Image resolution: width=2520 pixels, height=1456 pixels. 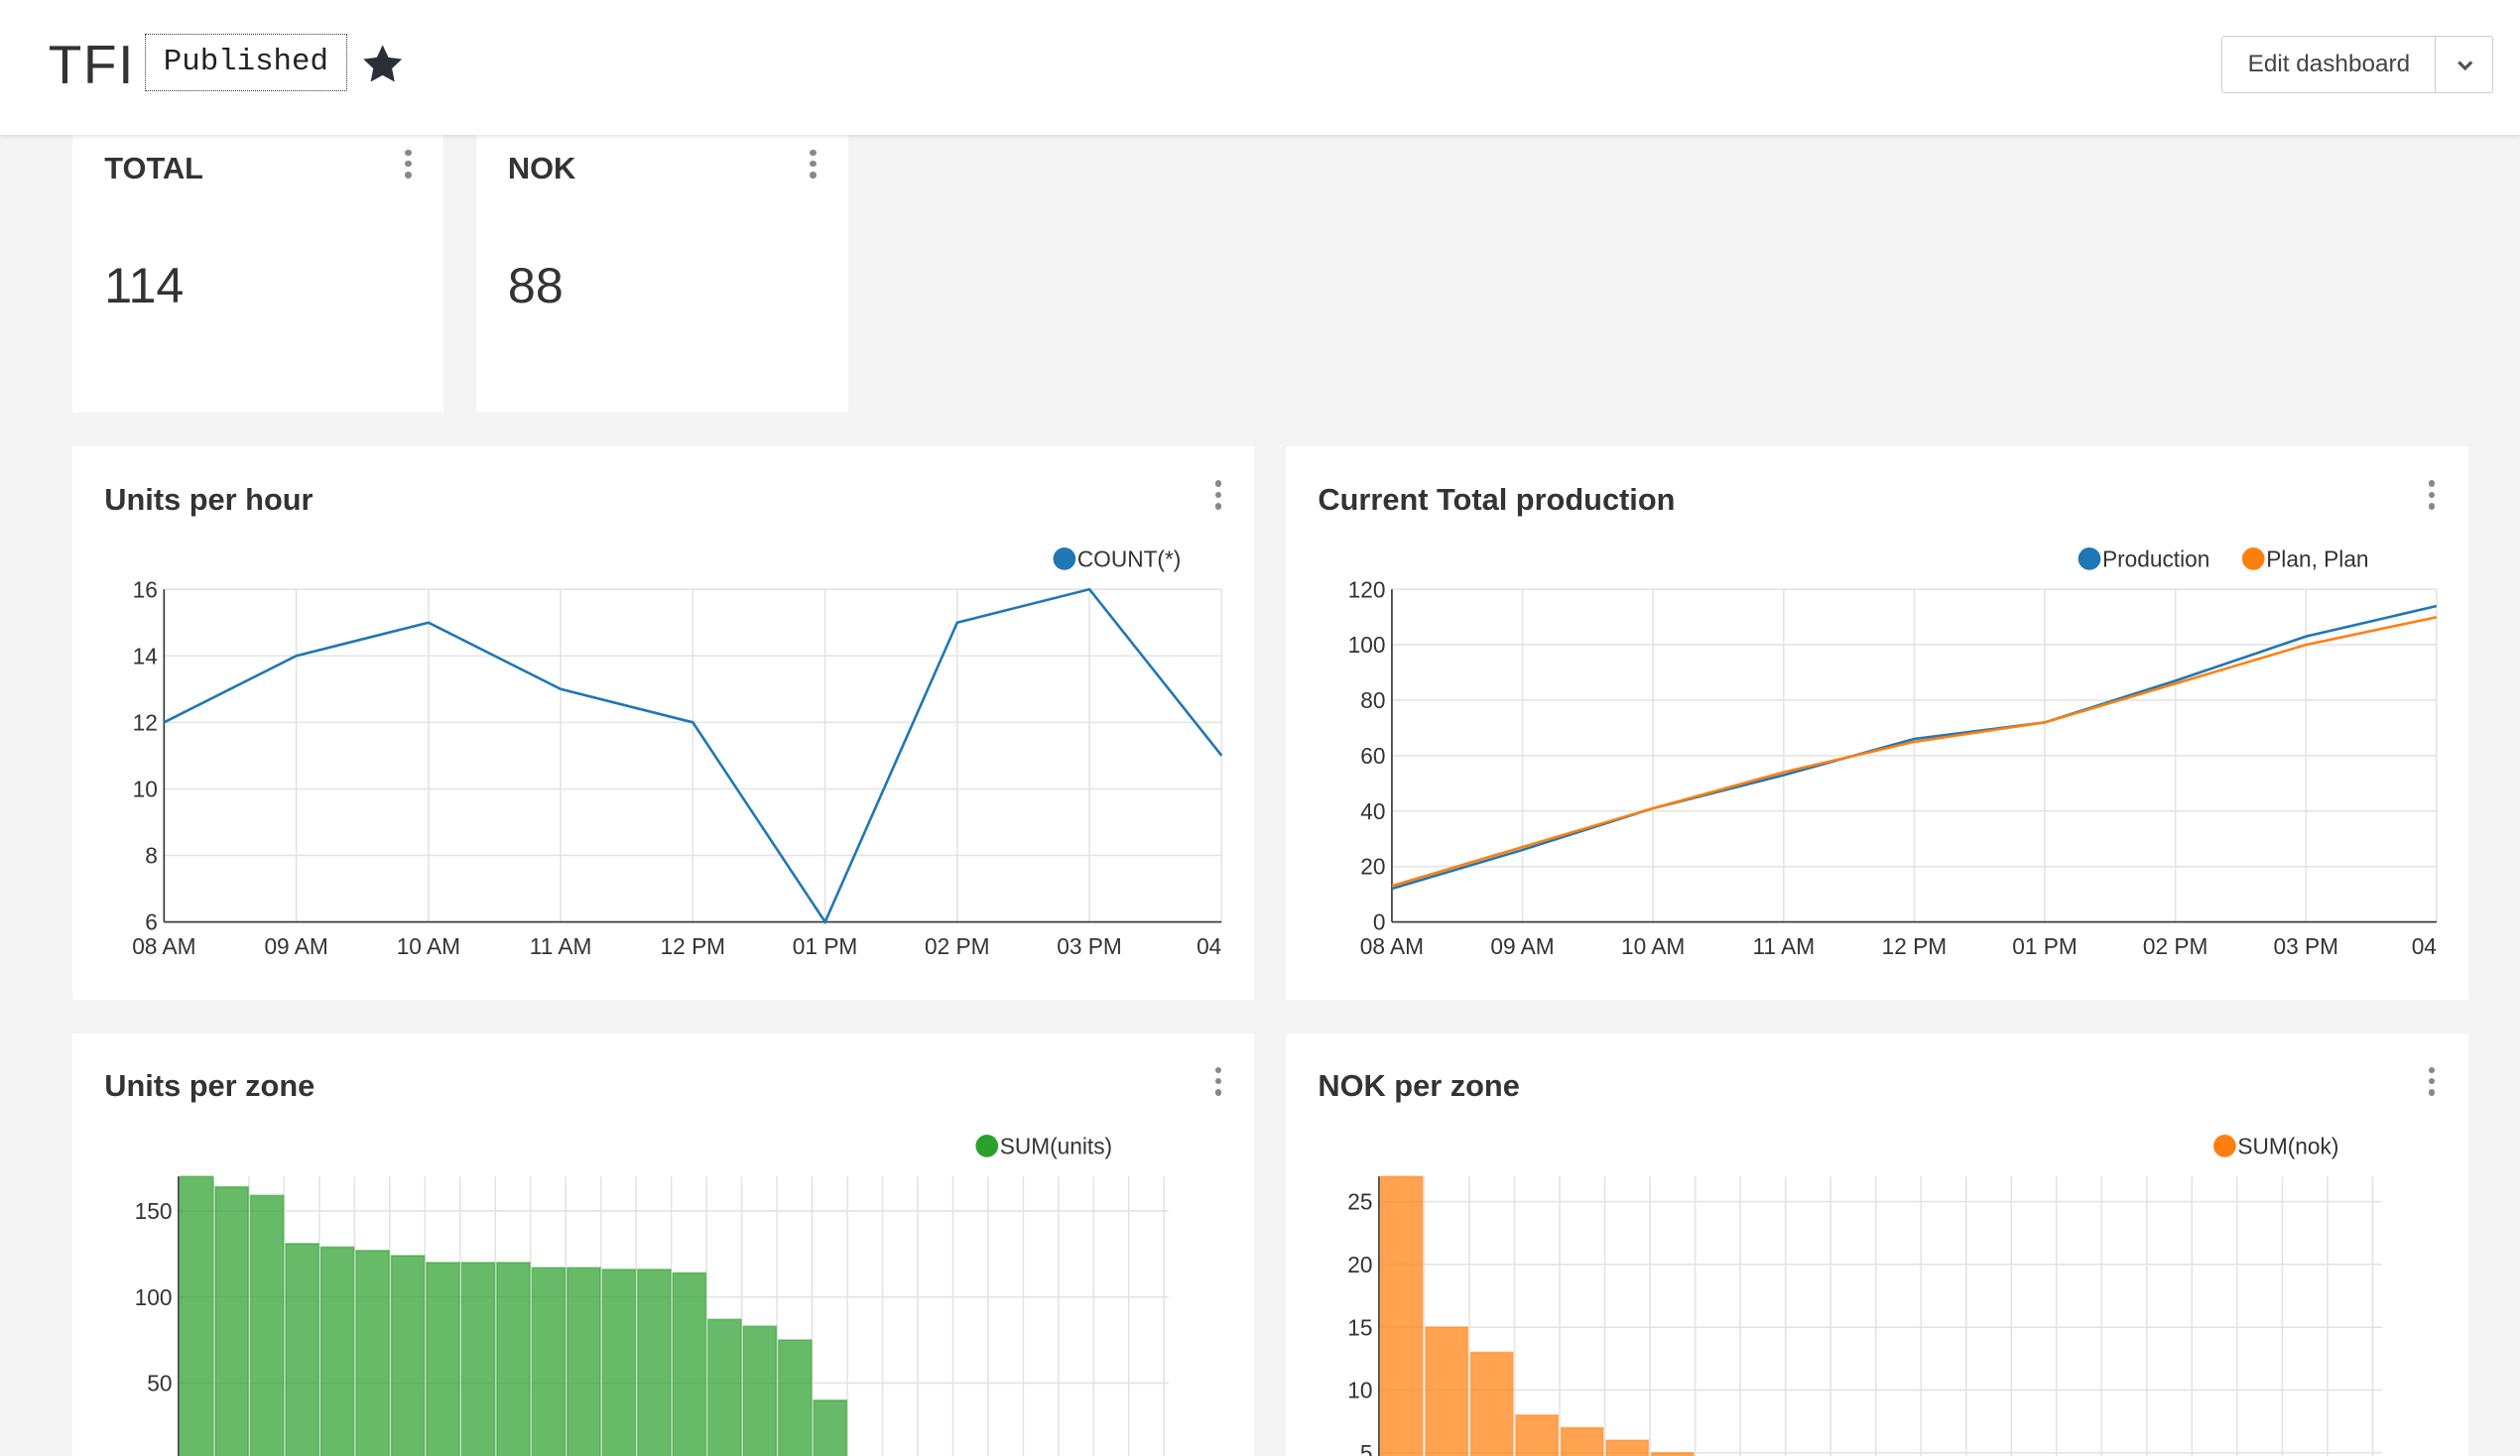 I want to click on units-per-zone-chart: 50 100 150 SUM(units), so click(x=652, y=1294).